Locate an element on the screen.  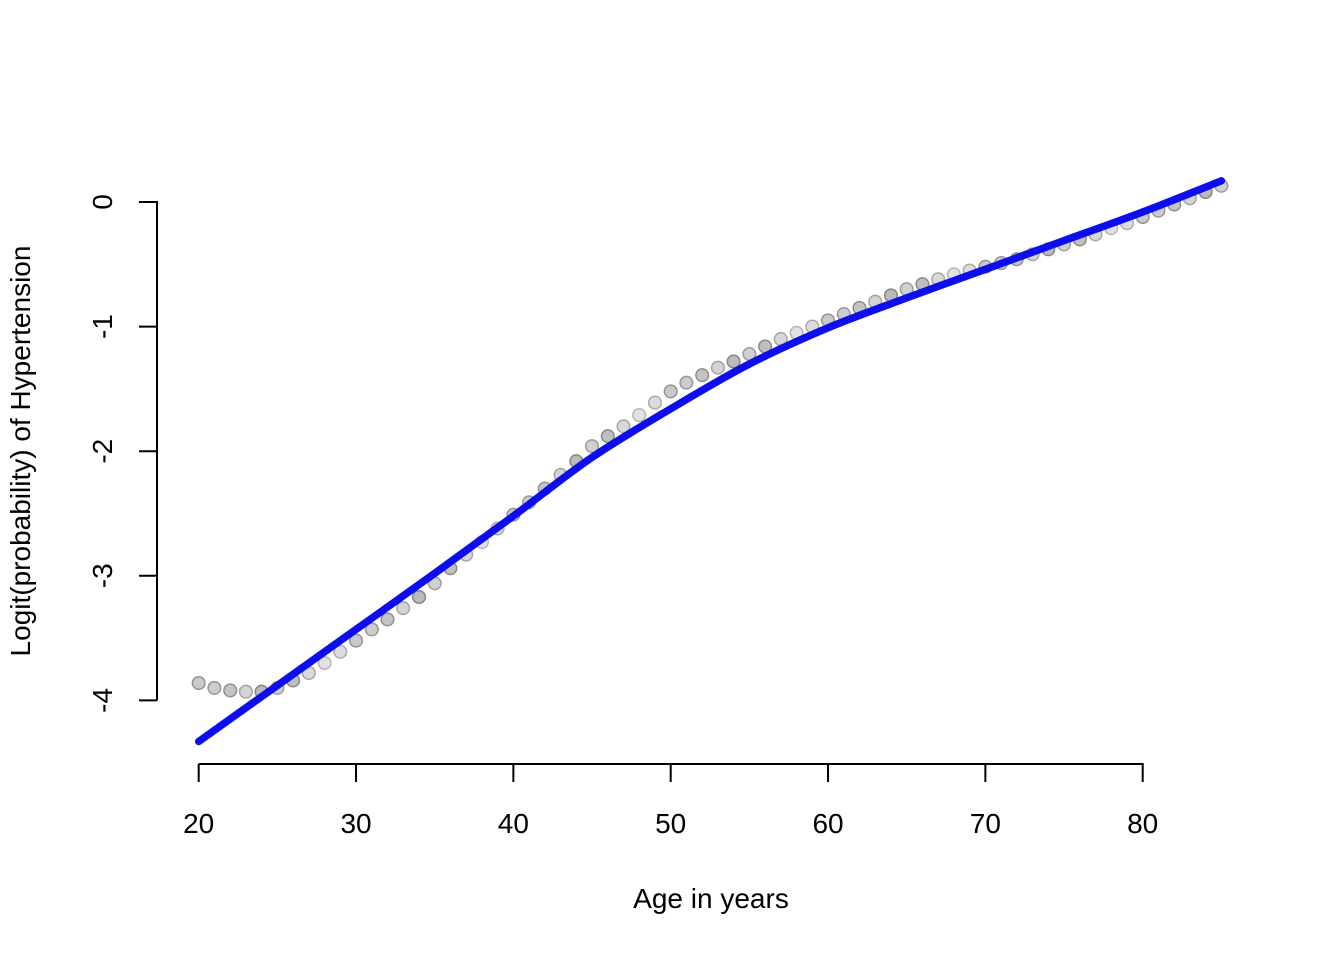
y-axis-ticks: 0 -1 -2 -3 -4 is located at coordinates (122, 453).